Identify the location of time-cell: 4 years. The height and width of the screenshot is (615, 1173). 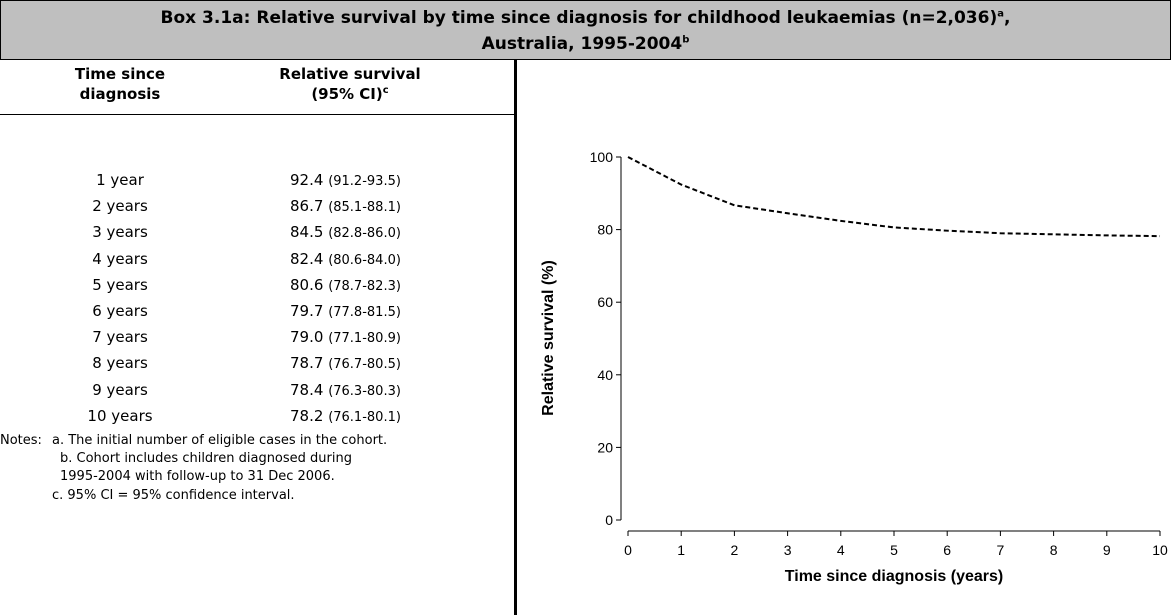
(120, 258).